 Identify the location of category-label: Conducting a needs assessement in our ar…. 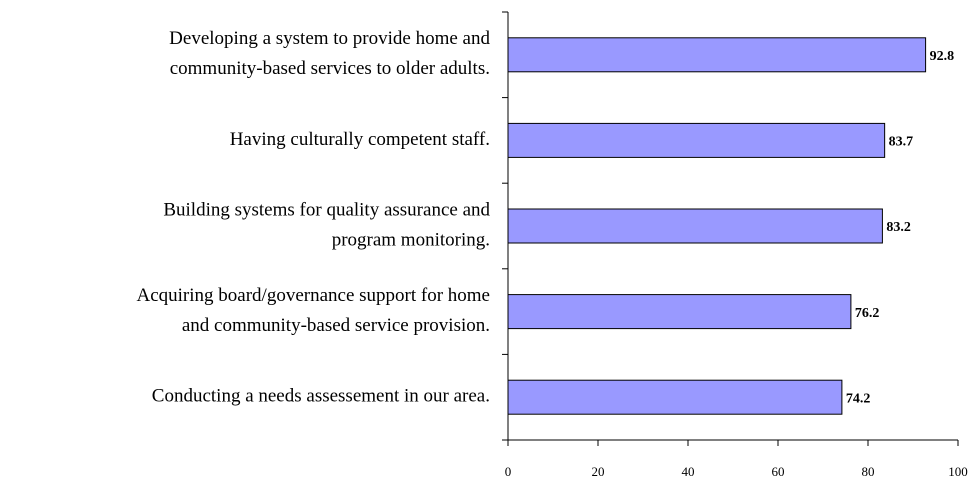
(321, 396).